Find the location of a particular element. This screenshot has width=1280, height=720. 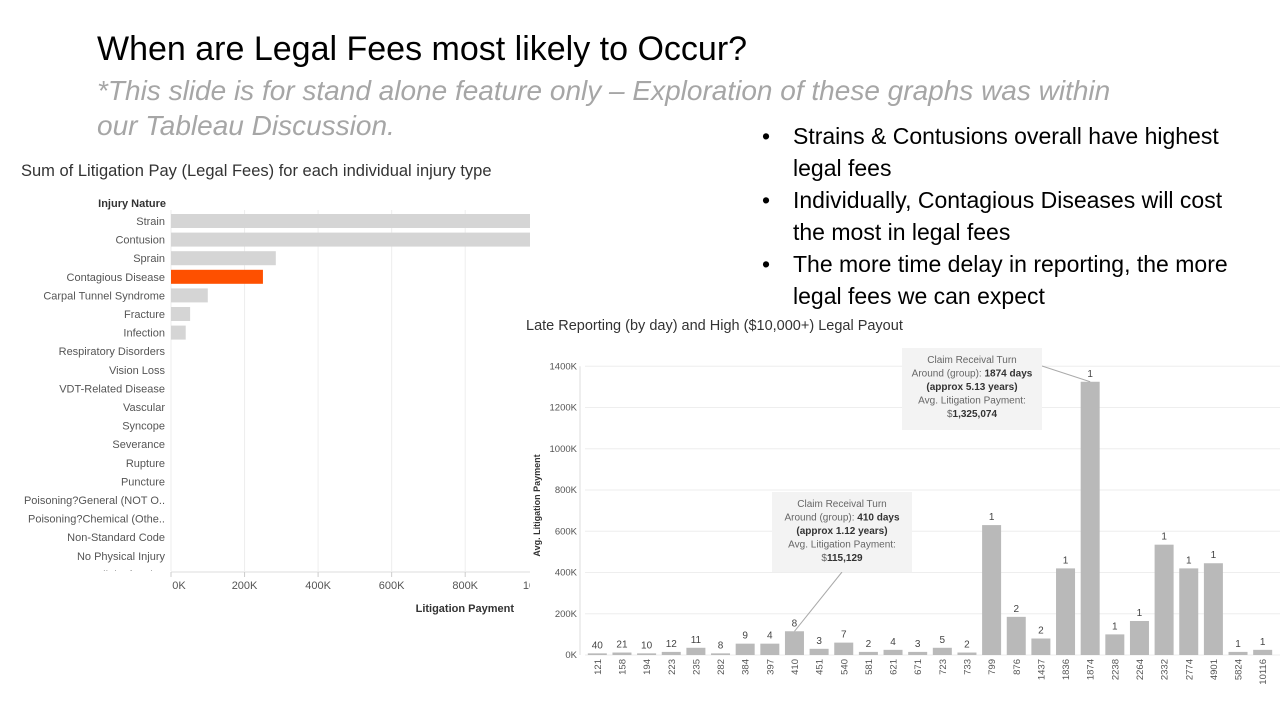

category-label: Myocardial Infarction is located at coordinates (115, 575).